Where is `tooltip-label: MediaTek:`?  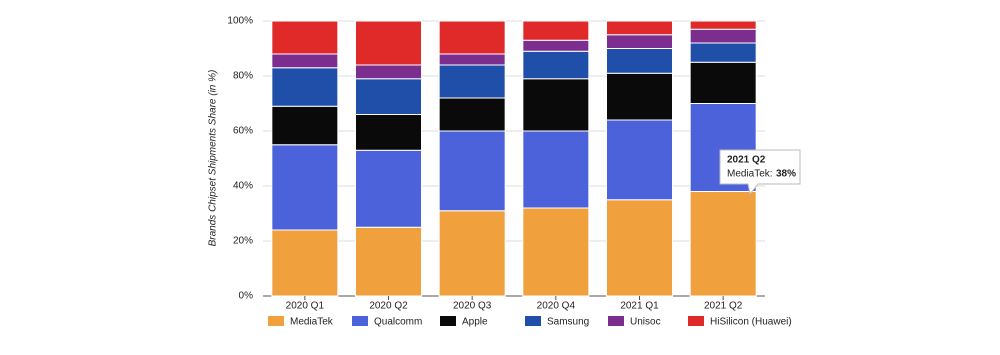
tooltip-label: MediaTek: is located at coordinates (750, 174).